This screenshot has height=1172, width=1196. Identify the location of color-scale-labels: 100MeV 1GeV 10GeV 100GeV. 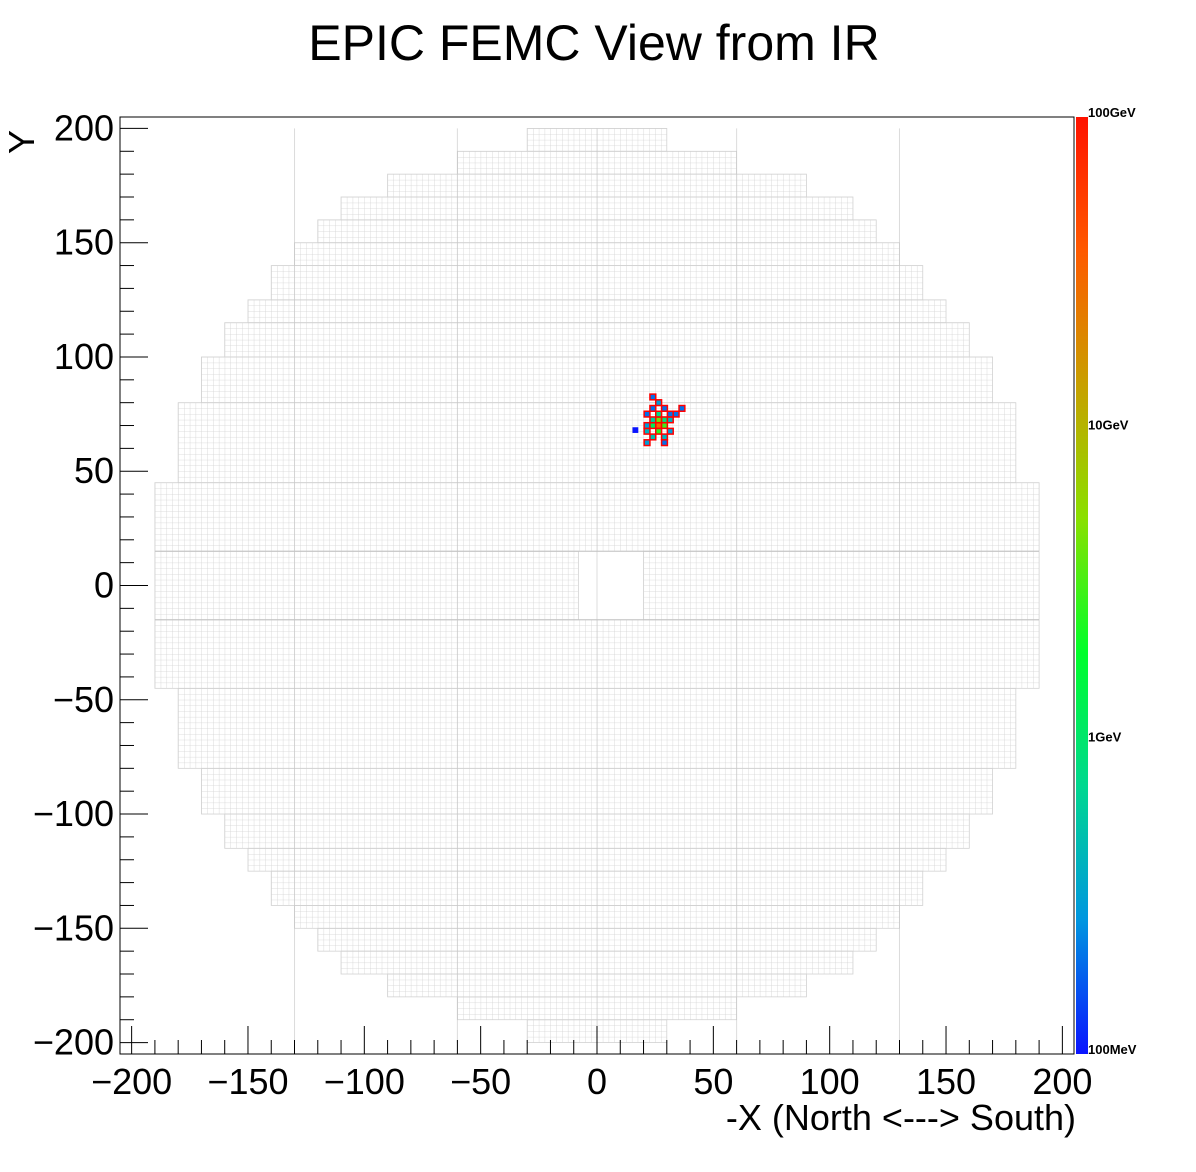
(1112, 581).